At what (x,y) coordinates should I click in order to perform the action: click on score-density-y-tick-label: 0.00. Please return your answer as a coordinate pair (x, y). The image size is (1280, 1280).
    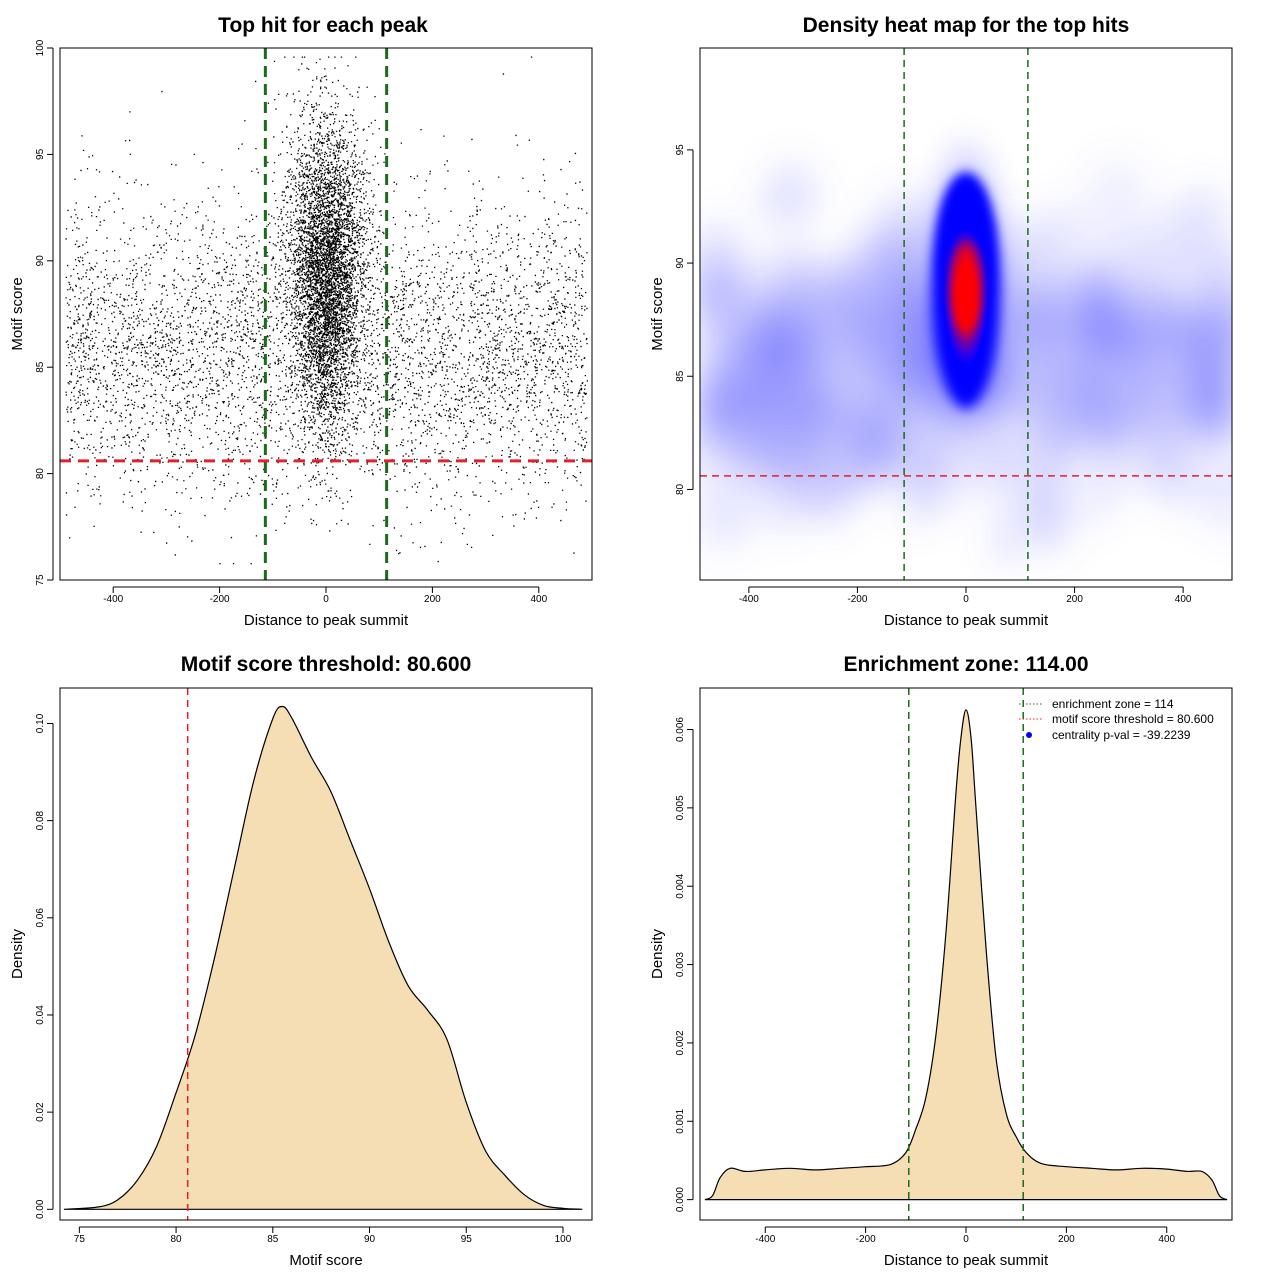
    Looking at the image, I should click on (40, 1209).